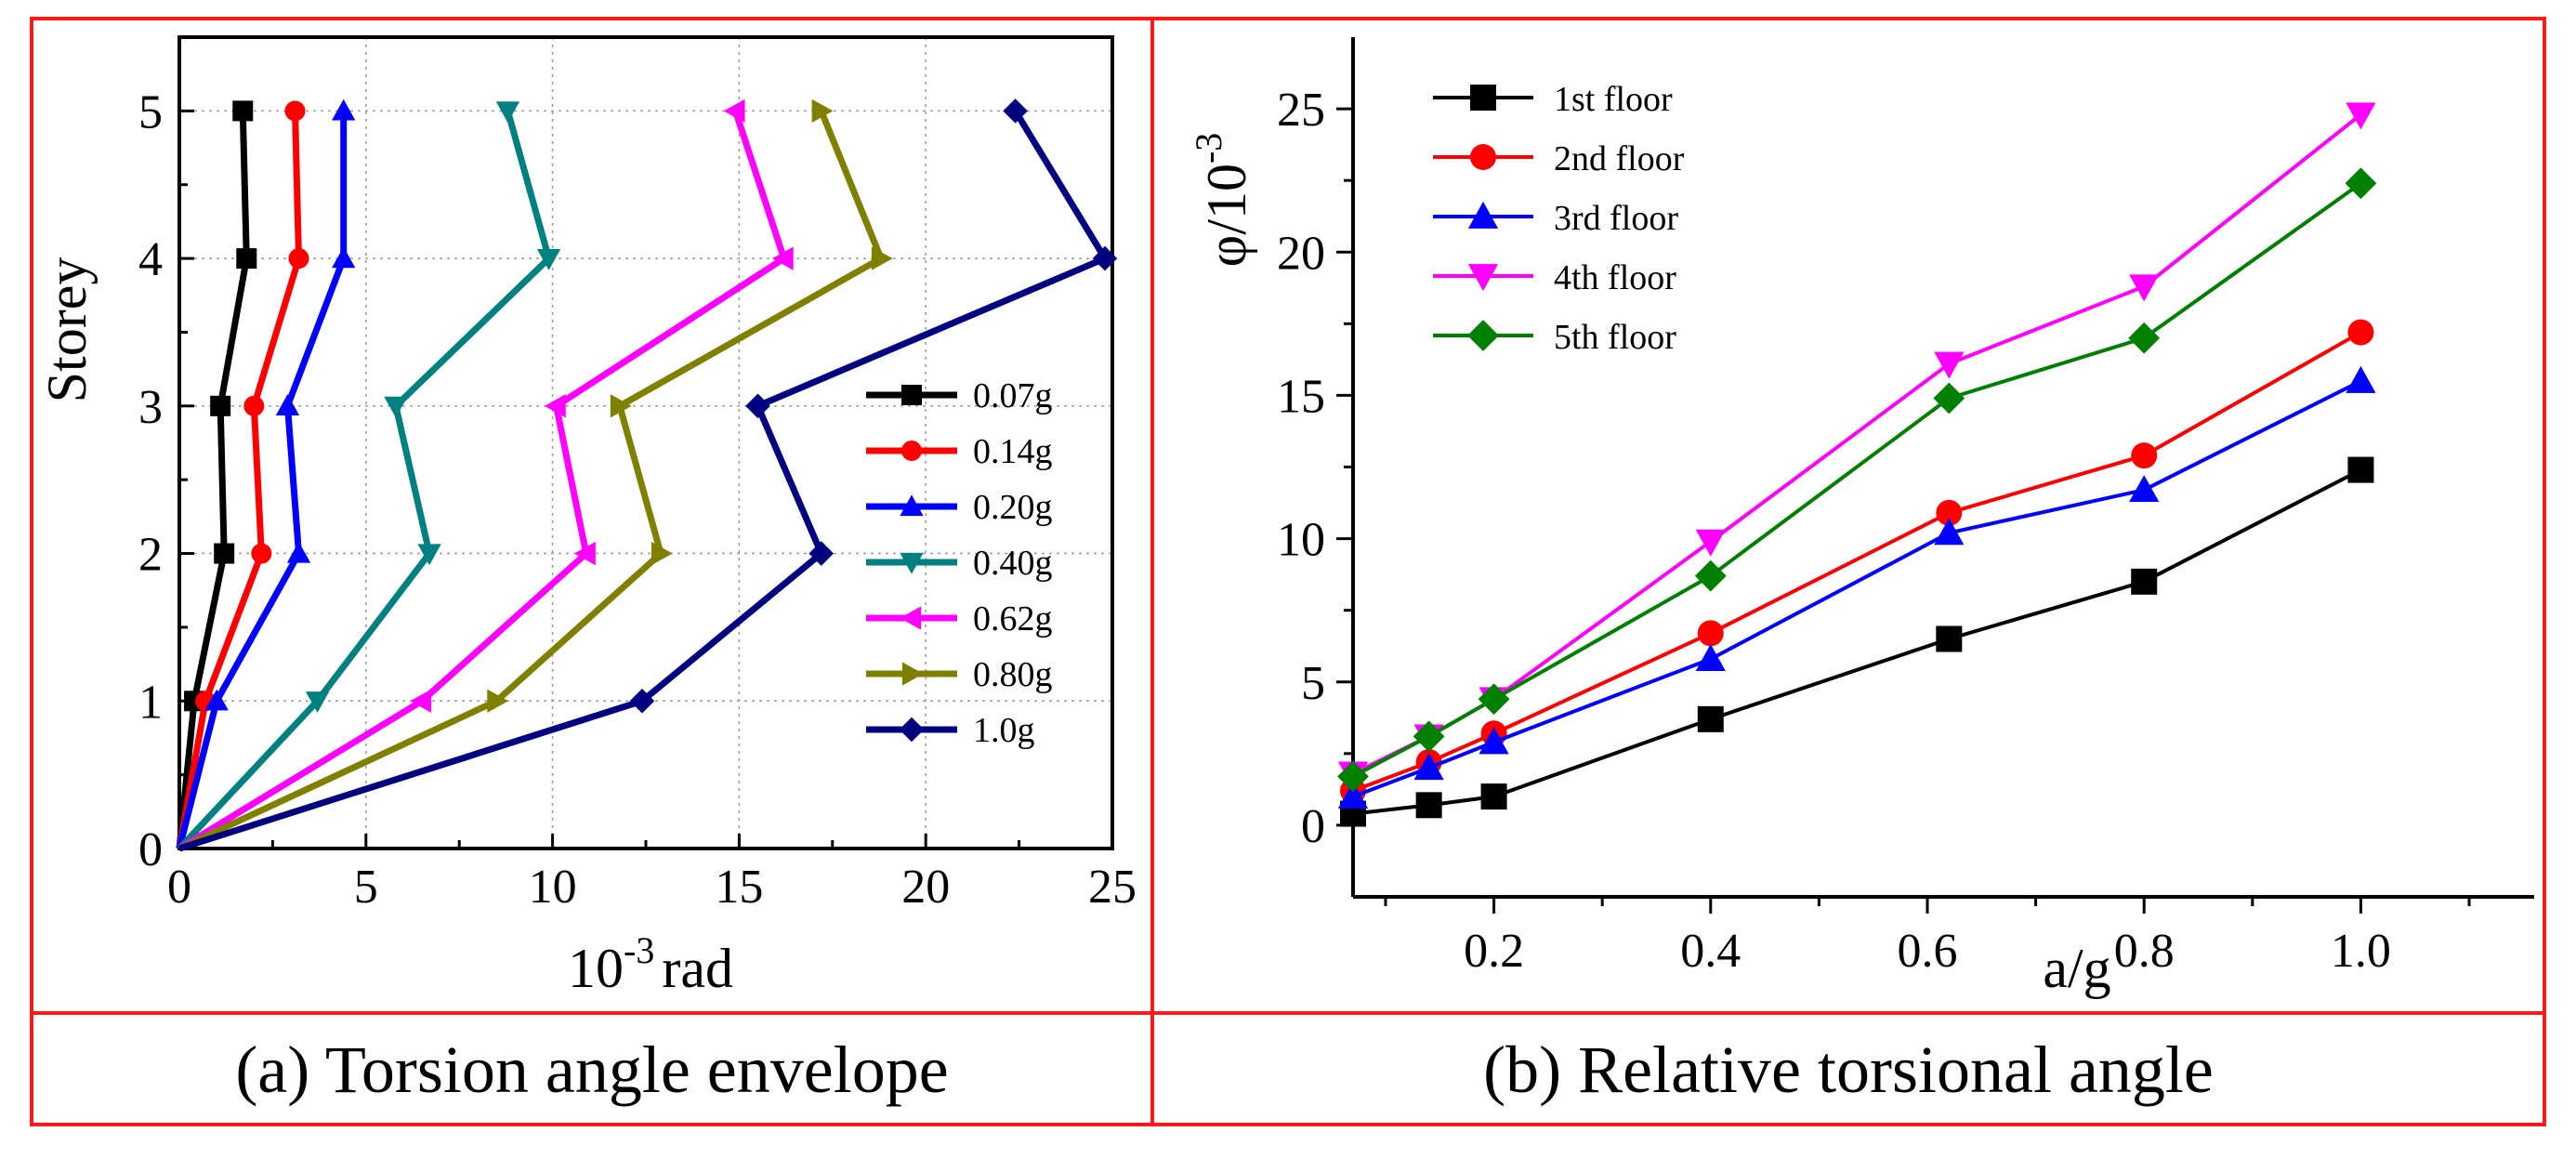  Describe the element at coordinates (596, 968) in the screenshot. I see `chart-a-xlabel-base: 10` at that location.